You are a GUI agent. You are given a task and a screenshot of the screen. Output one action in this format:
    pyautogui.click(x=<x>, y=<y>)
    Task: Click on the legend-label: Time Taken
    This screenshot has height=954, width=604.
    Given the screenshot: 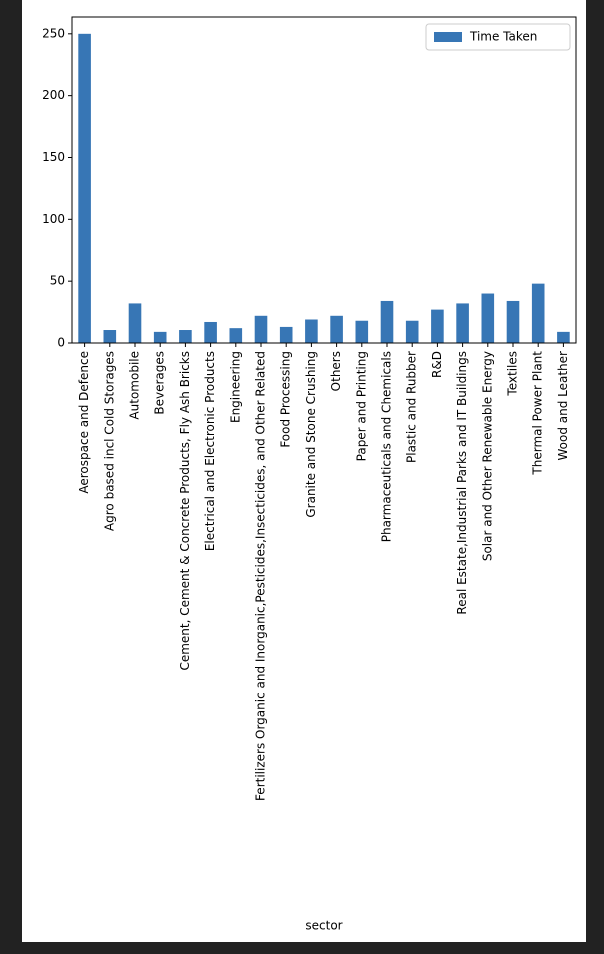 What is the action you would take?
    pyautogui.click(x=503, y=37)
    